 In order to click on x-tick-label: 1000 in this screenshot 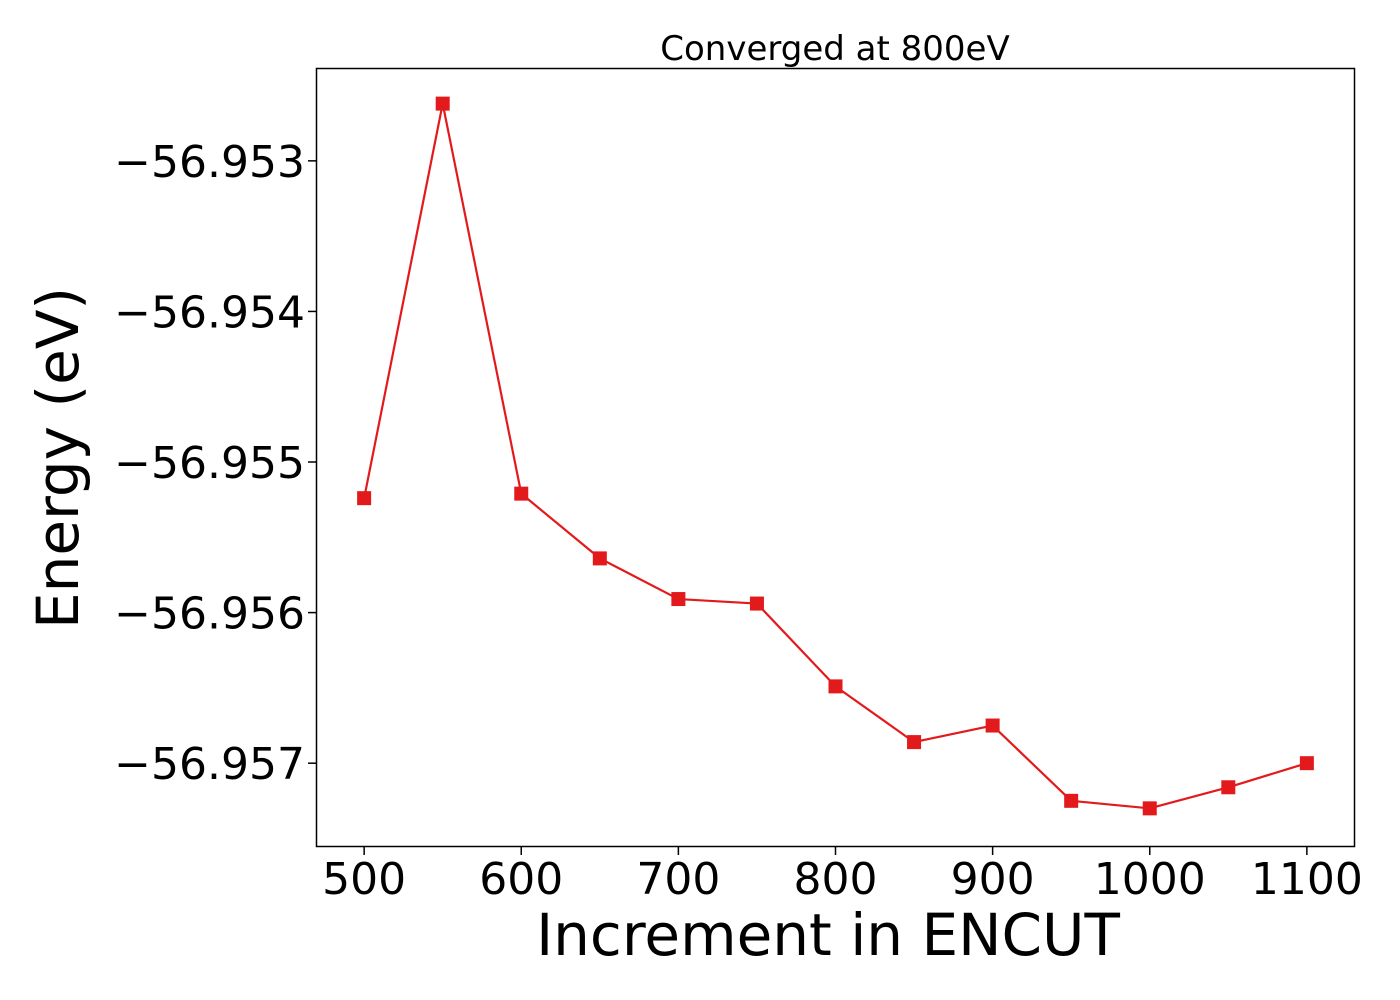, I will do `click(1150, 879)`.